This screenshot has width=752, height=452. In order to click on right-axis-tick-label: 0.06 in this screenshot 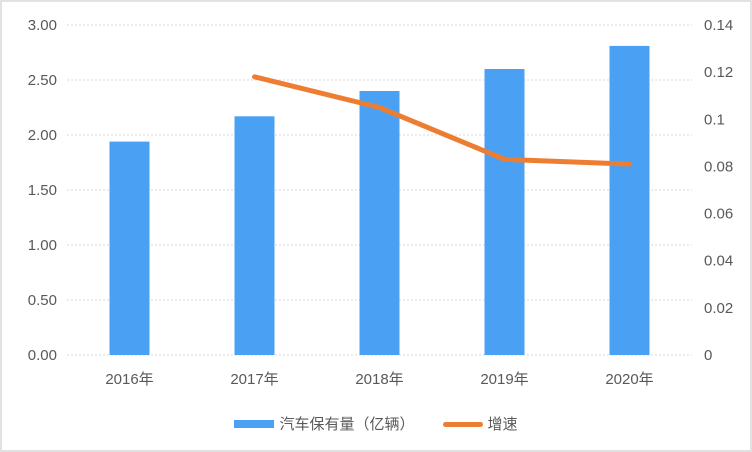, I will do `click(718, 214)`.